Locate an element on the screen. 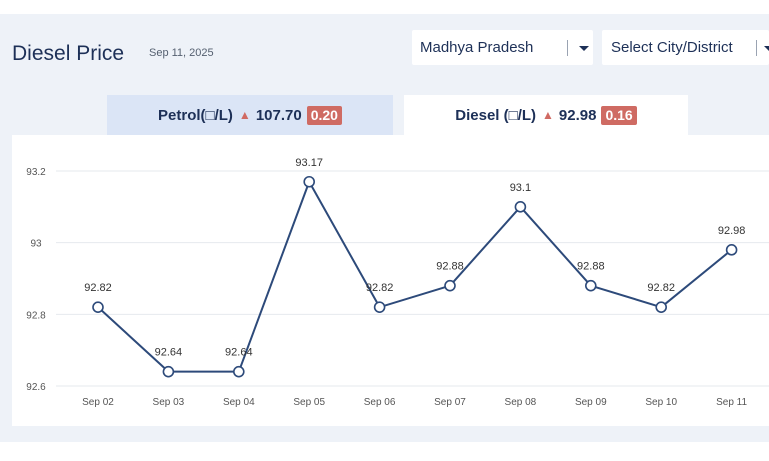  y-tick-label: 92.8 is located at coordinates (36, 315).